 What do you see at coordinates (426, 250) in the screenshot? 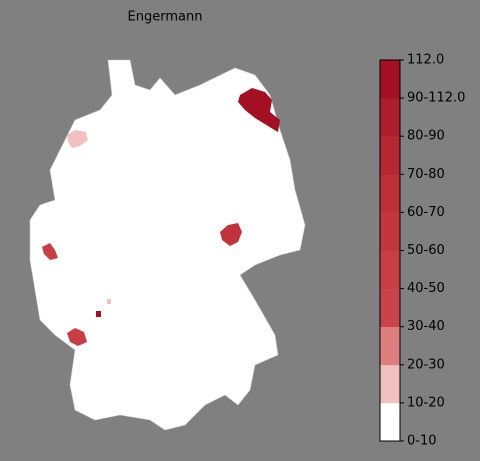
I see `colorbar-label: 50-60` at bounding box center [426, 250].